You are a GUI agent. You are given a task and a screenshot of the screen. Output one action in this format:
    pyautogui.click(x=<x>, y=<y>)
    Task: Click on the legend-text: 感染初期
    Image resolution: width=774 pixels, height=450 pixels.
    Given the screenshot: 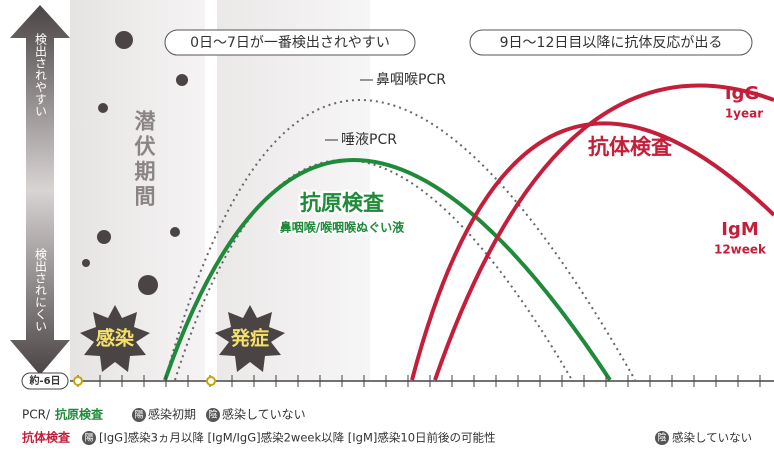 What is the action you would take?
    pyautogui.click(x=172, y=414)
    